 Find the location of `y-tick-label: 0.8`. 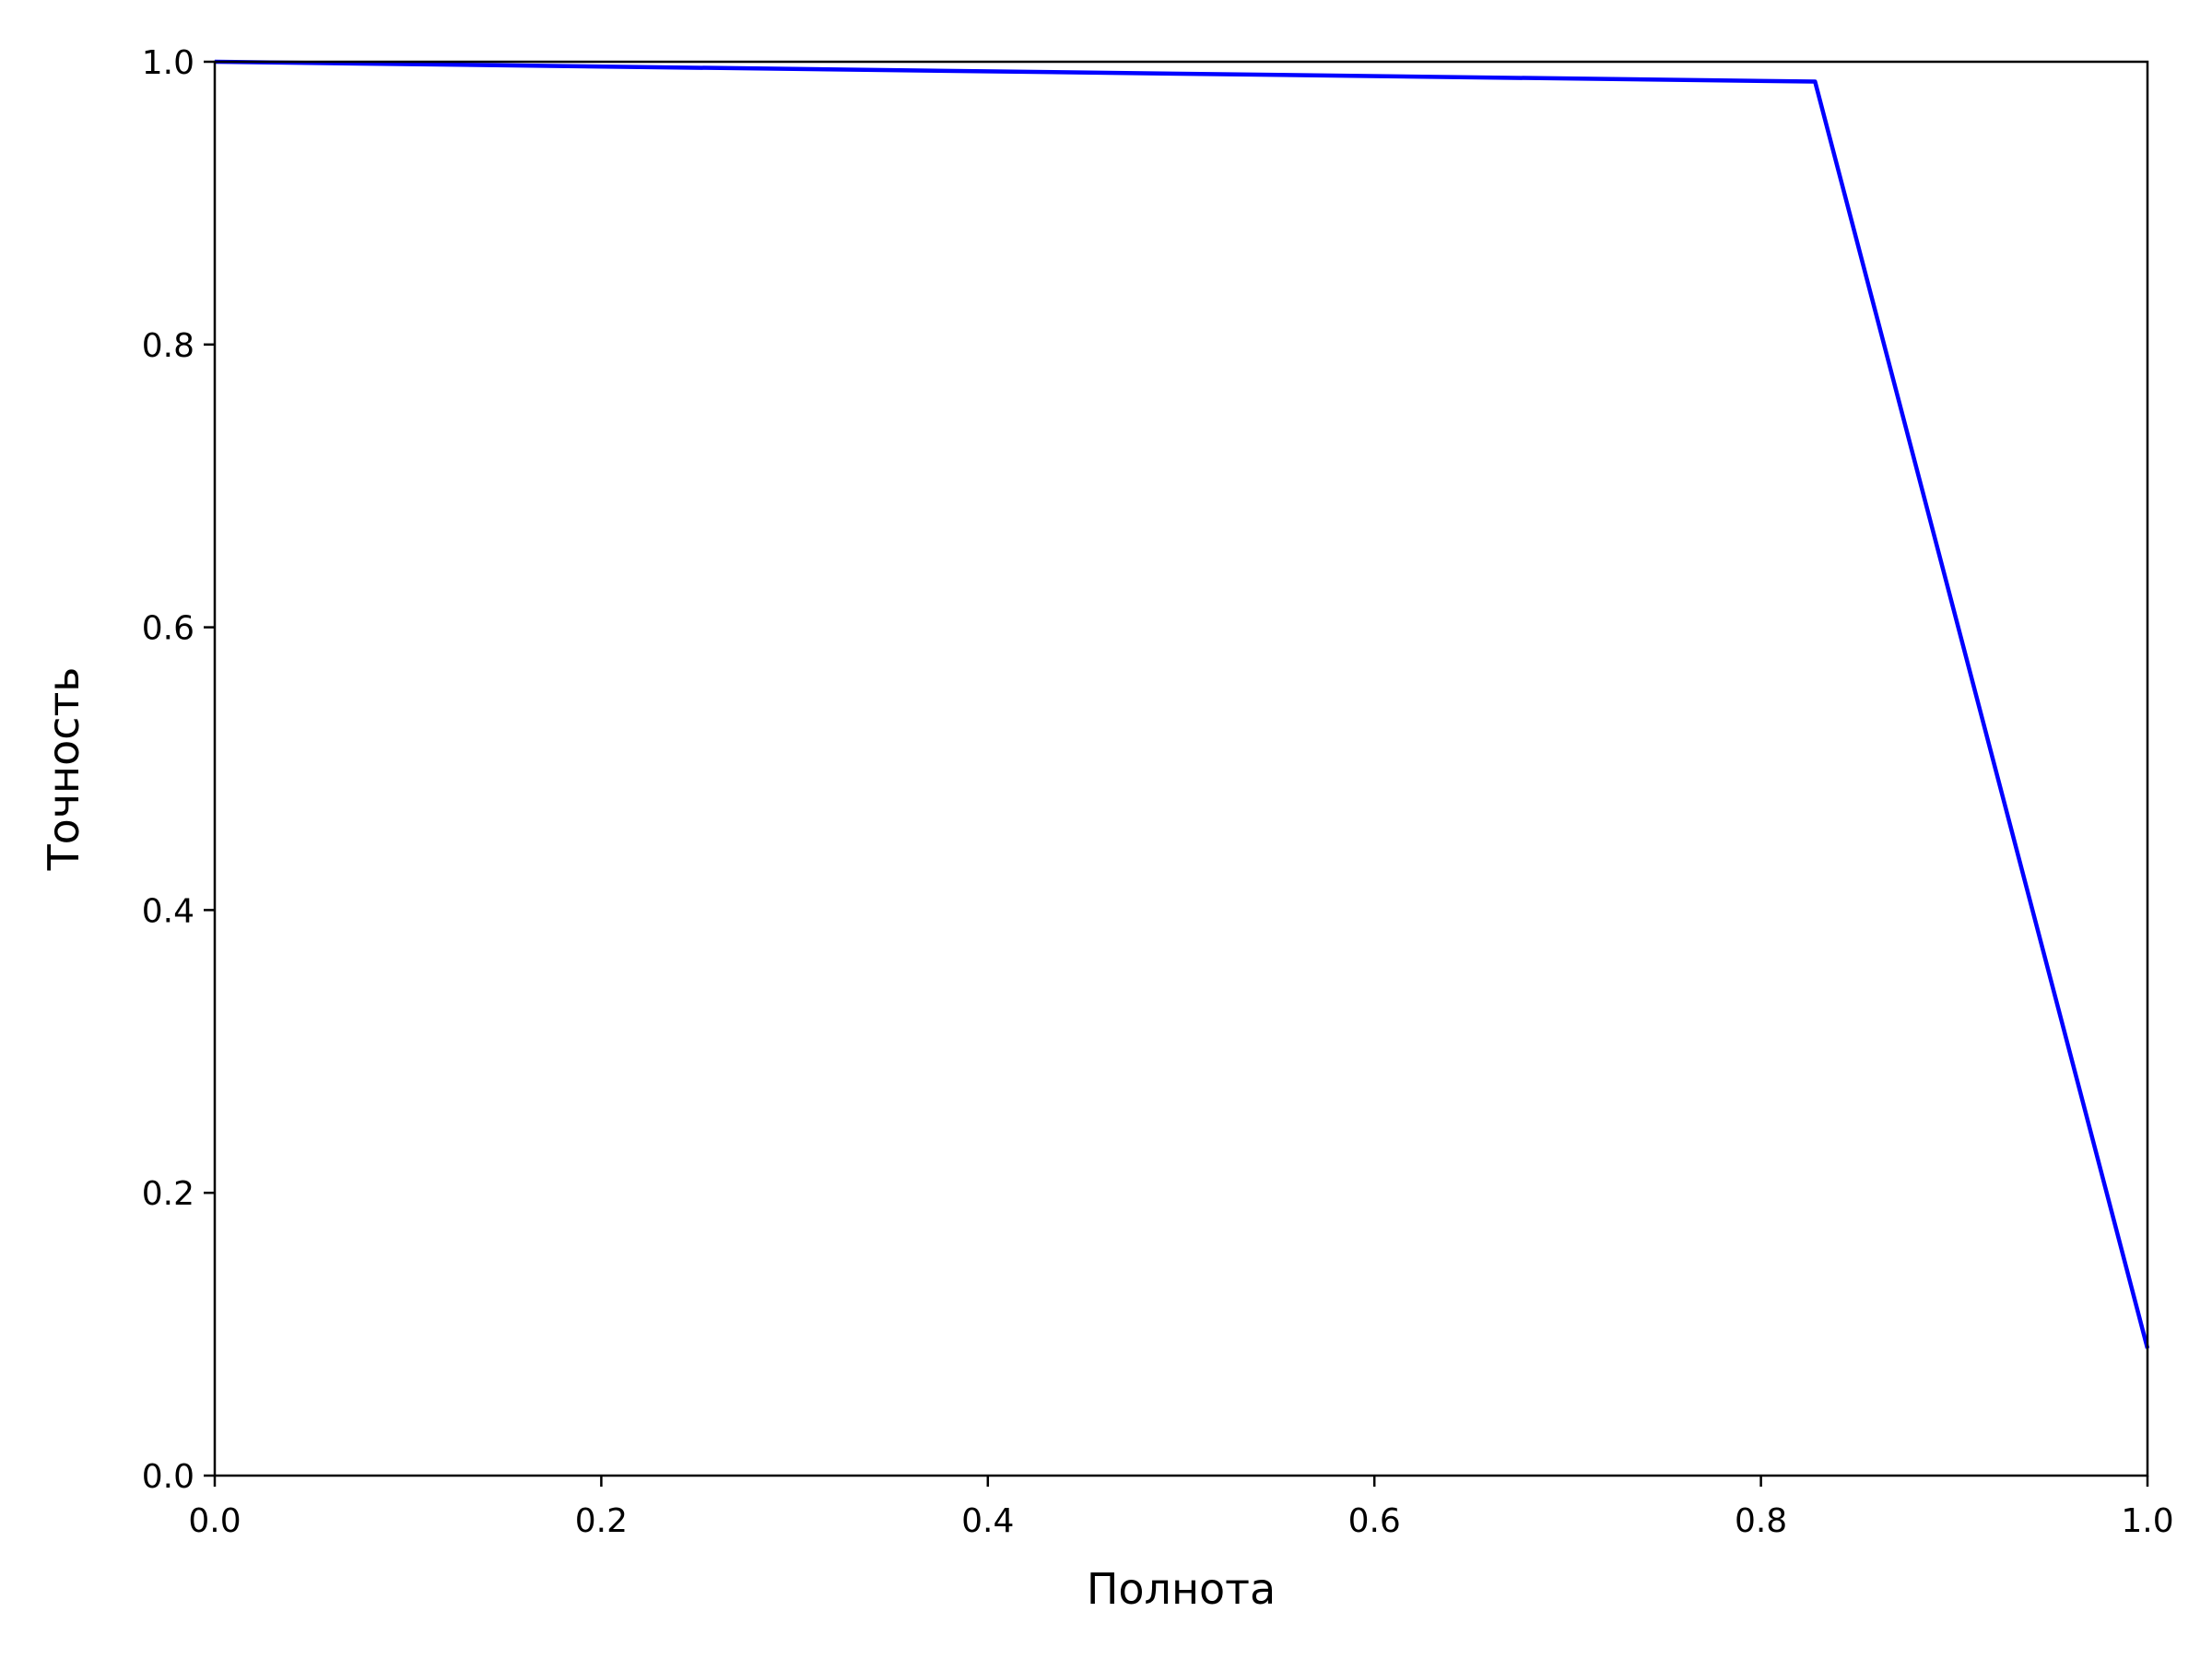

y-tick-label: 0.8 is located at coordinates (168, 346).